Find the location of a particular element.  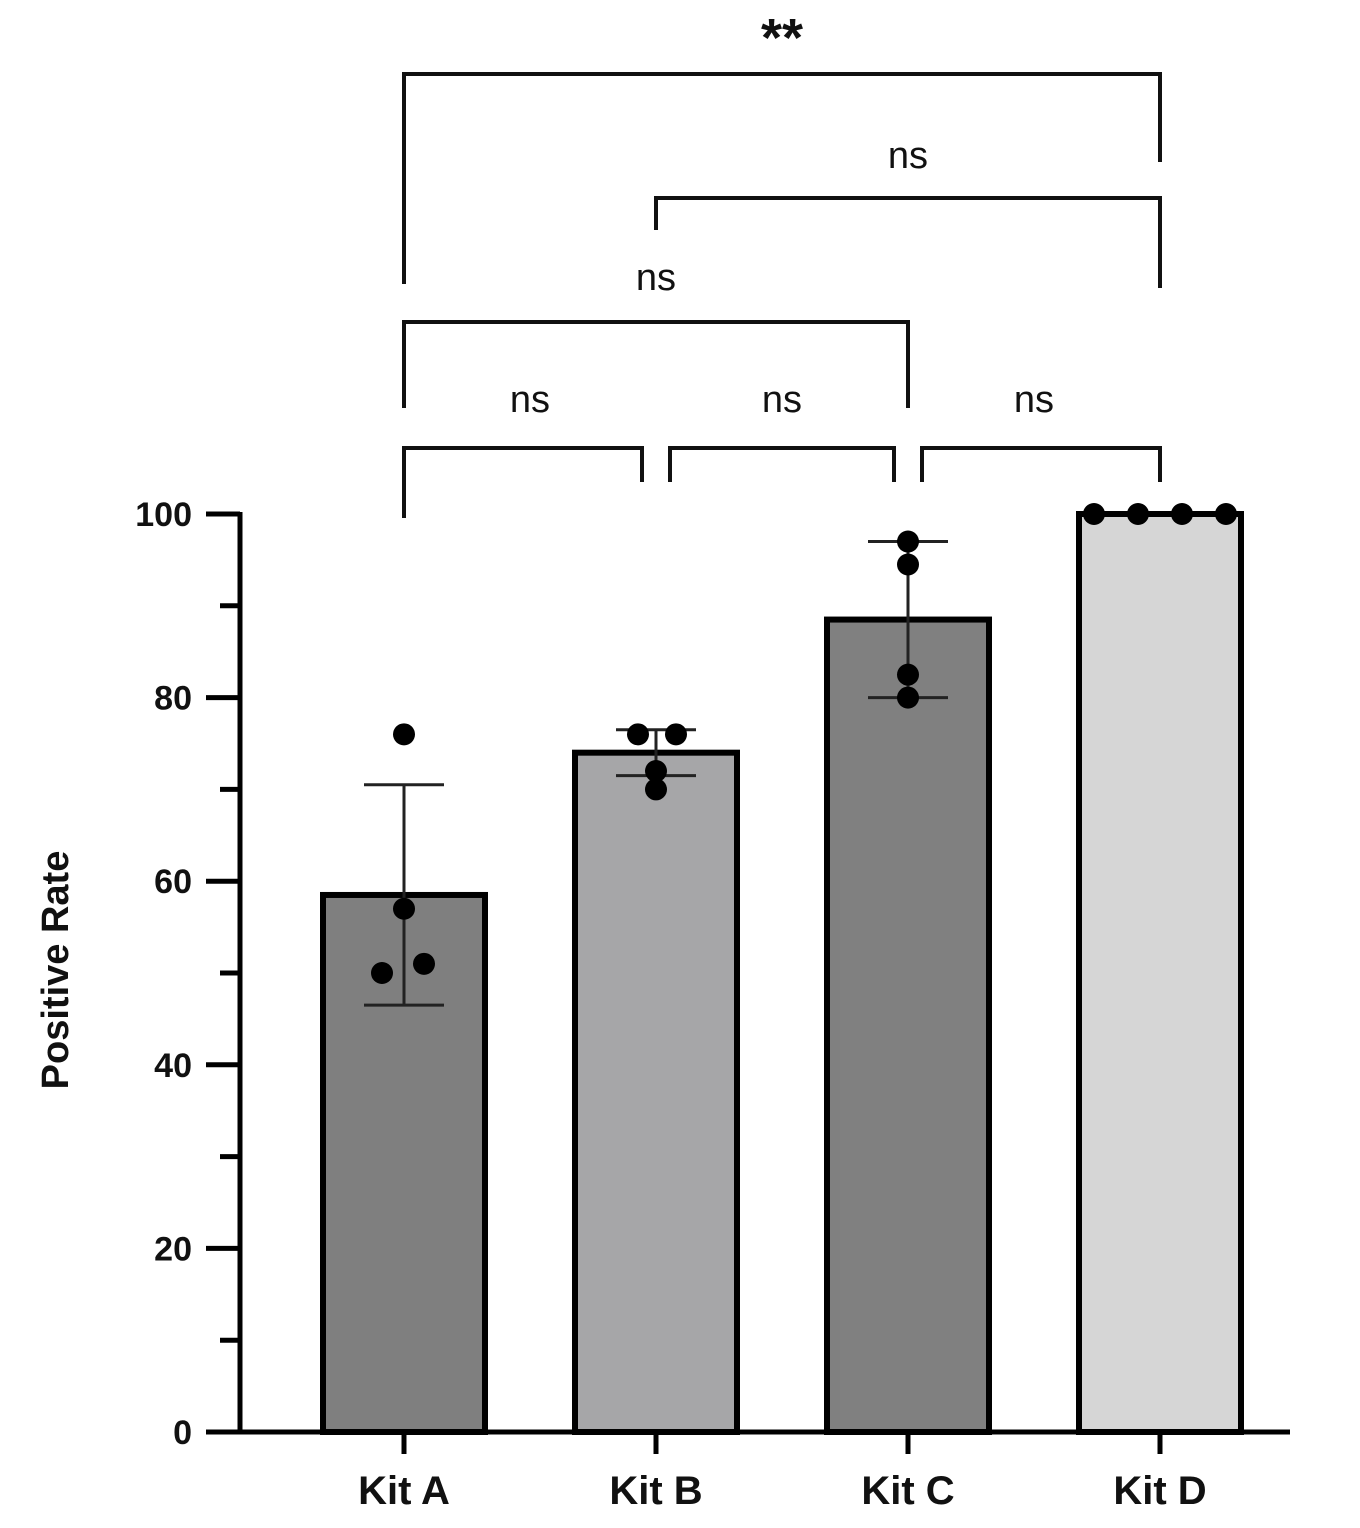

y-tick-label: 80 is located at coordinates (173, 699).